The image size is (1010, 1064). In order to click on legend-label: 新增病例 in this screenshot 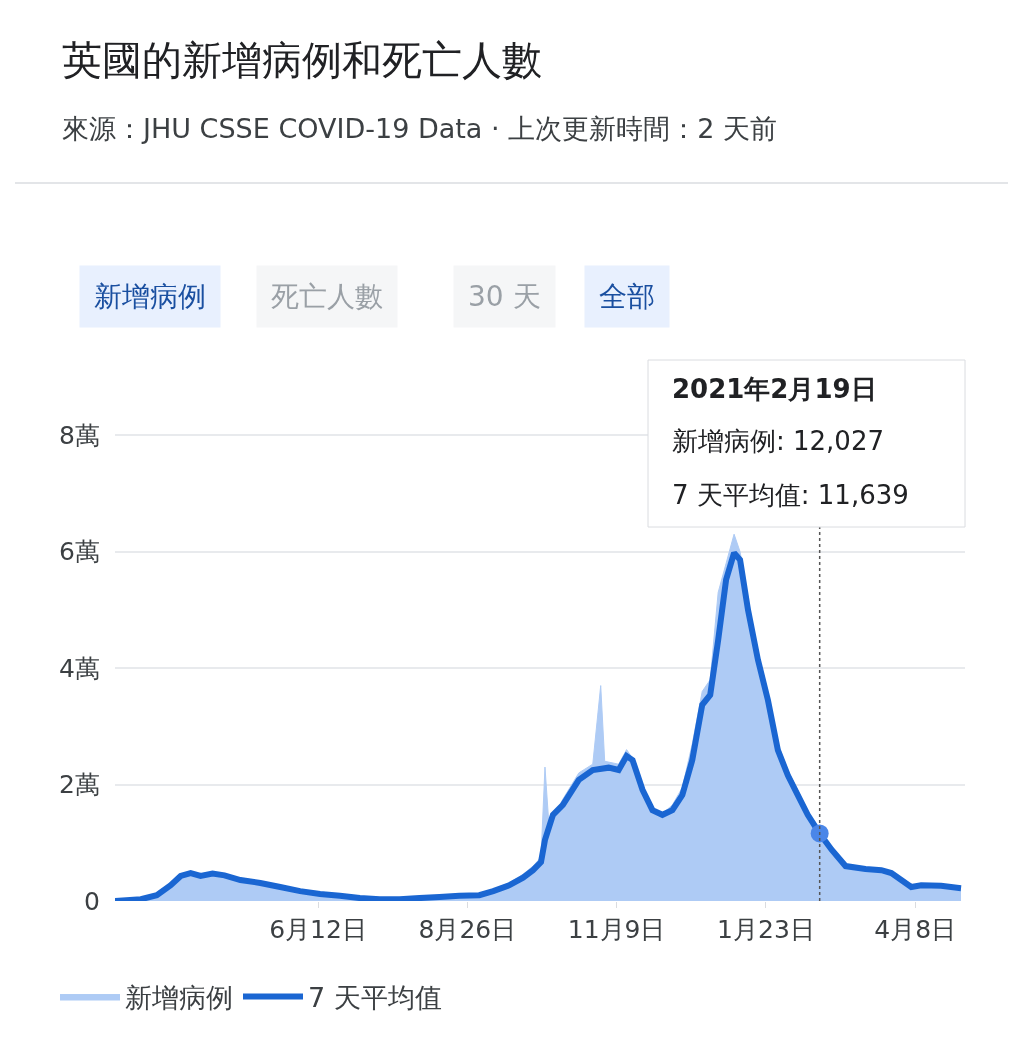, I will do `click(179, 998)`.